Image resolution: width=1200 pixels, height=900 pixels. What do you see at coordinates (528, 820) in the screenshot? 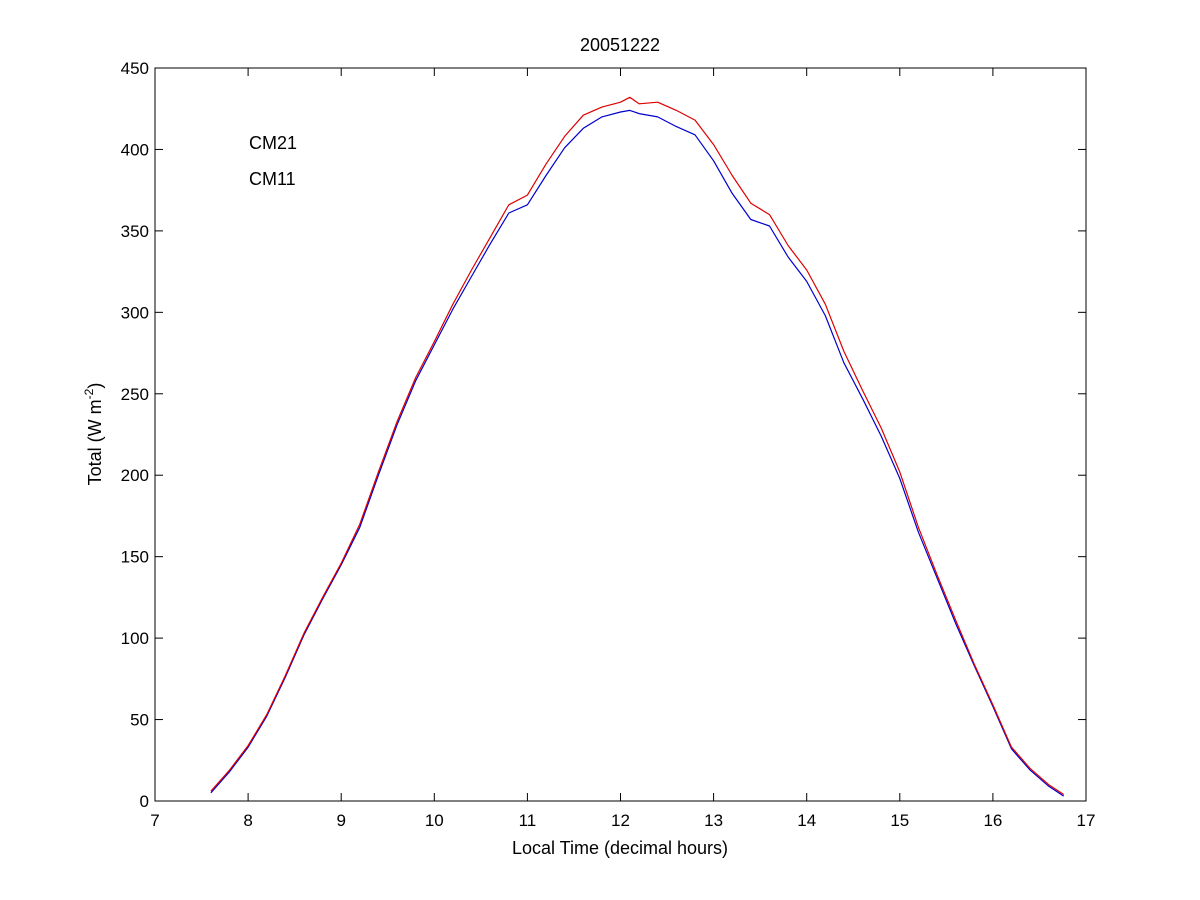
I see `x-tick-label: 11` at bounding box center [528, 820].